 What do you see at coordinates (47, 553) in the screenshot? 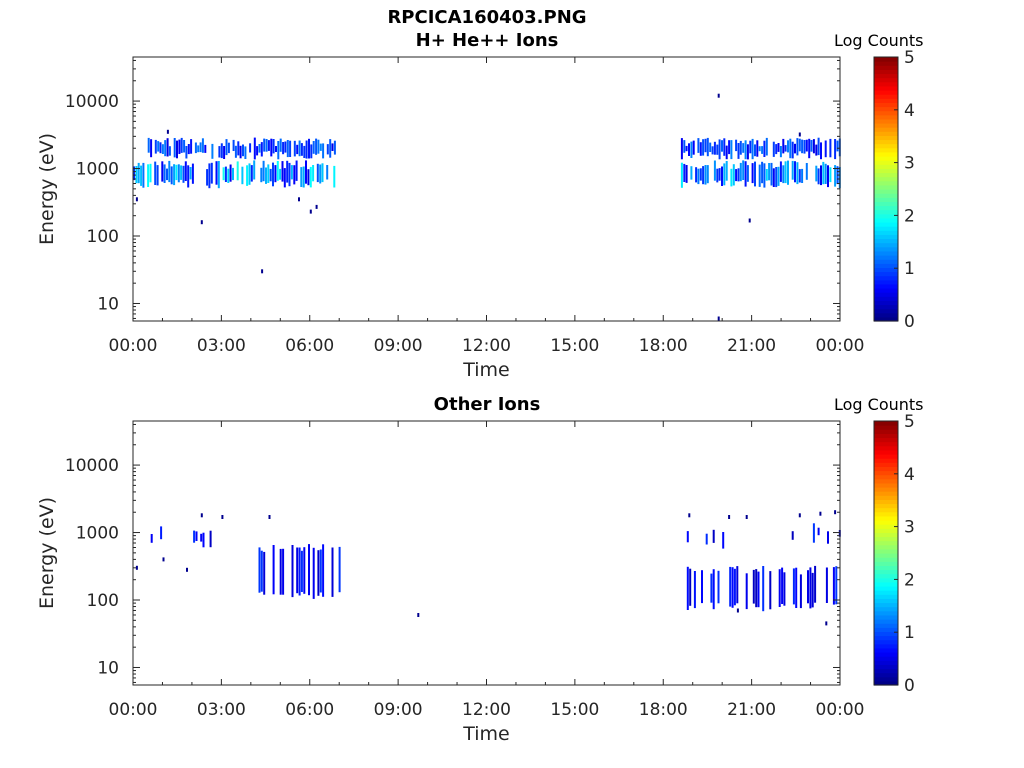
I see `y-axis-label: Energy (eV)` at bounding box center [47, 553].